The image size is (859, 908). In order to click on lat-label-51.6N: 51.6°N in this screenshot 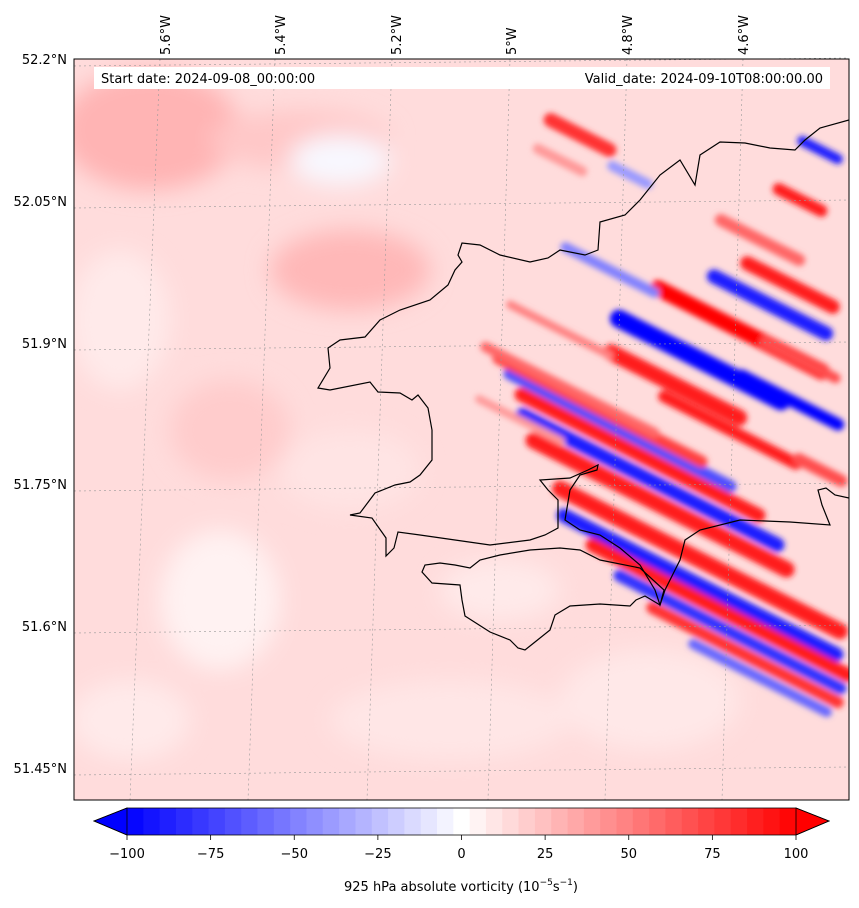, I will do `click(44, 627)`.